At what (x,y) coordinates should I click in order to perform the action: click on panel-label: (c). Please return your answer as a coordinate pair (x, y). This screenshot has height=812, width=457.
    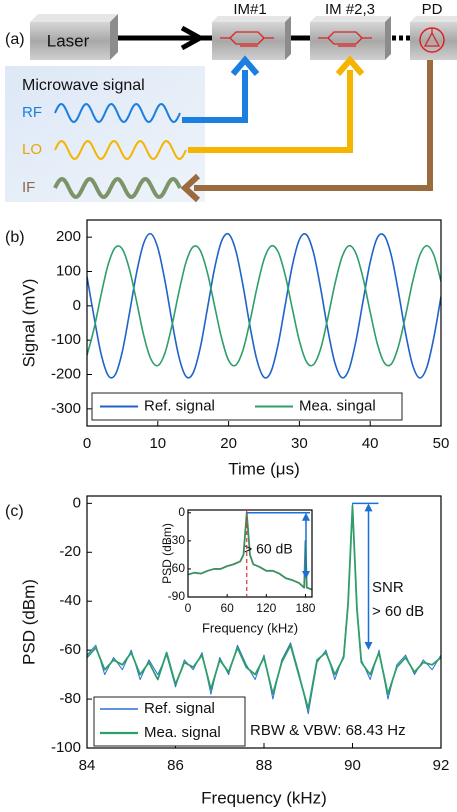
    Looking at the image, I should click on (14, 511).